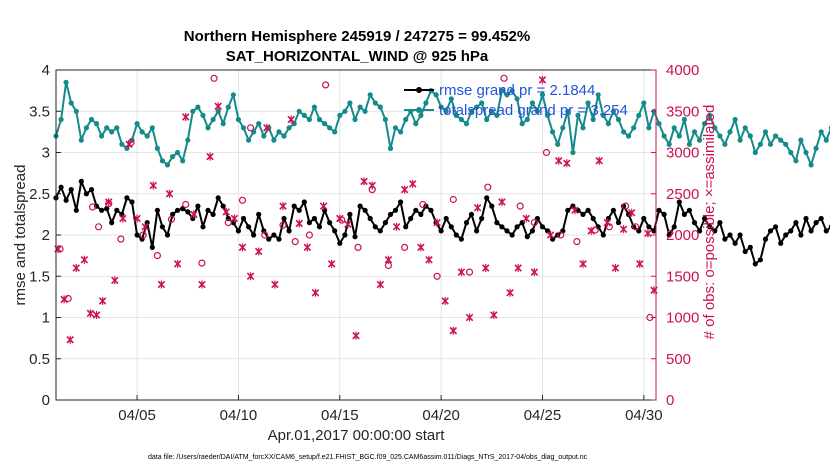 The height and width of the screenshot is (470, 830). What do you see at coordinates (682, 153) in the screenshot?
I see `y-tick-label-right: 3000` at bounding box center [682, 153].